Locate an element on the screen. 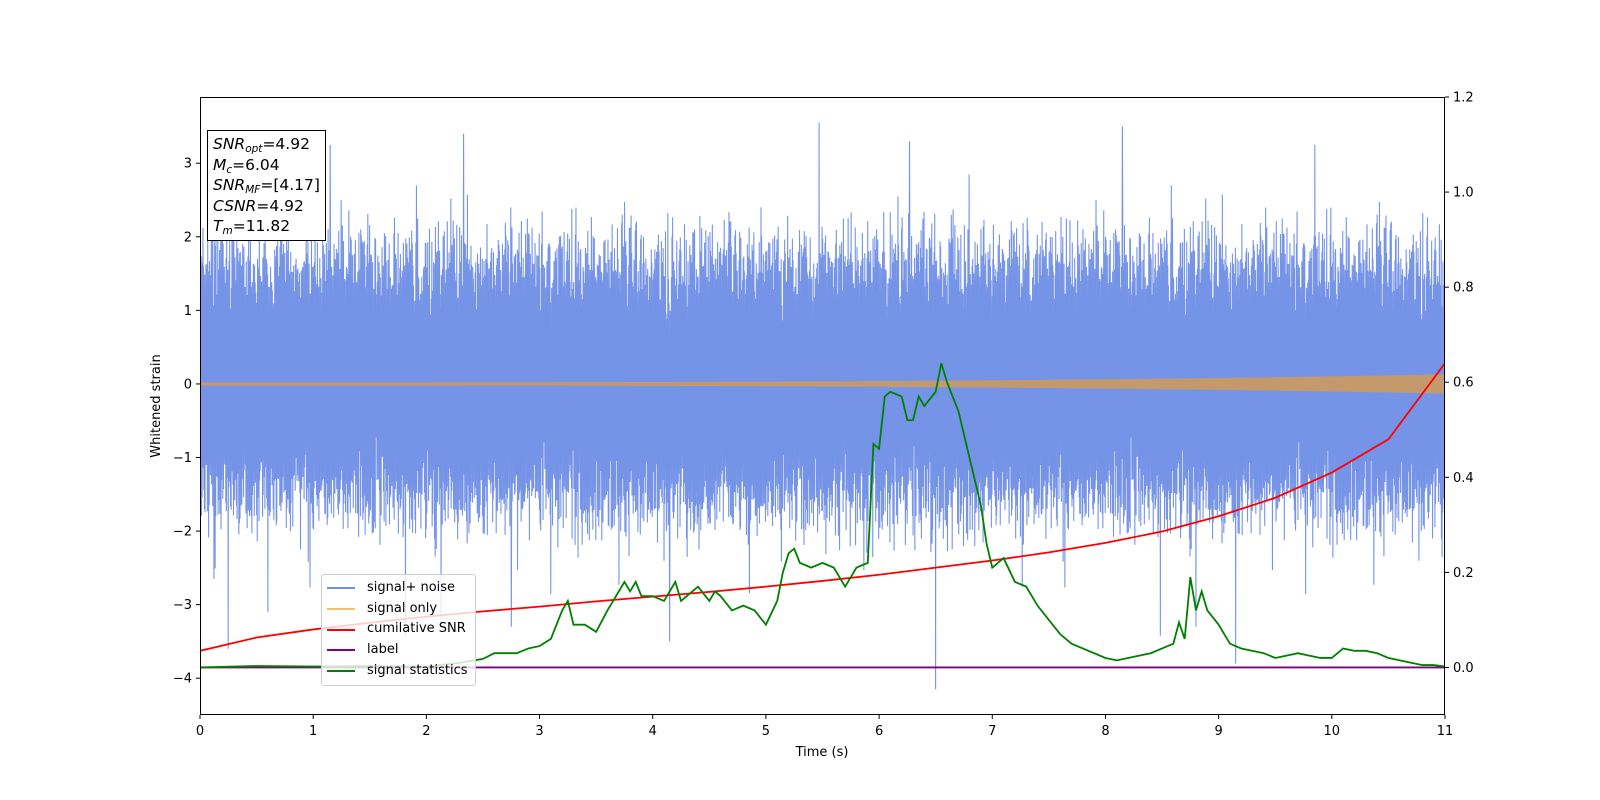 The height and width of the screenshot is (800, 1600). left-y-tick-label: 0 is located at coordinates (188, 384).